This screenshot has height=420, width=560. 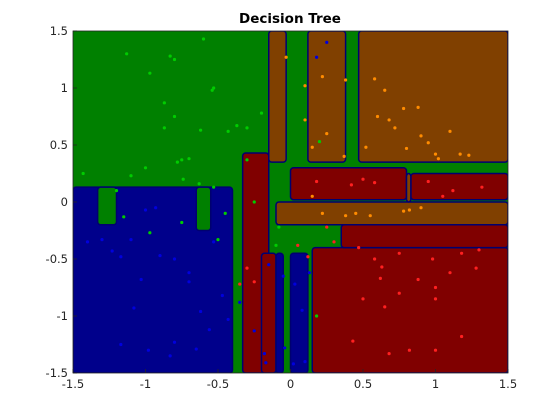 I want to click on x-tick-label: -1, so click(x=145, y=384).